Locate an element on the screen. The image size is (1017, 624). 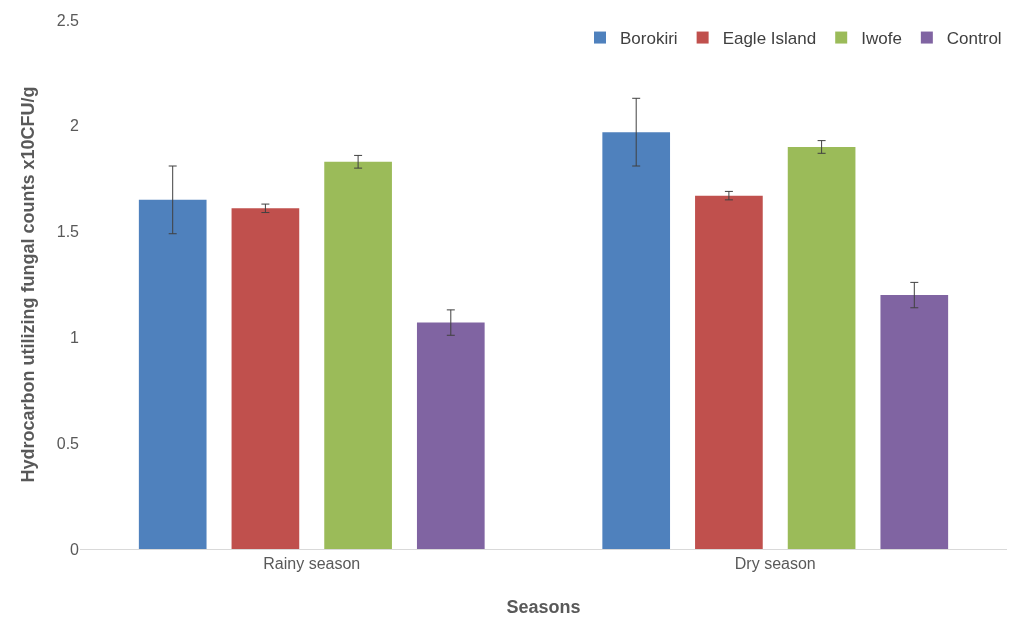
x-tick-label: Rainy season is located at coordinates (312, 564).